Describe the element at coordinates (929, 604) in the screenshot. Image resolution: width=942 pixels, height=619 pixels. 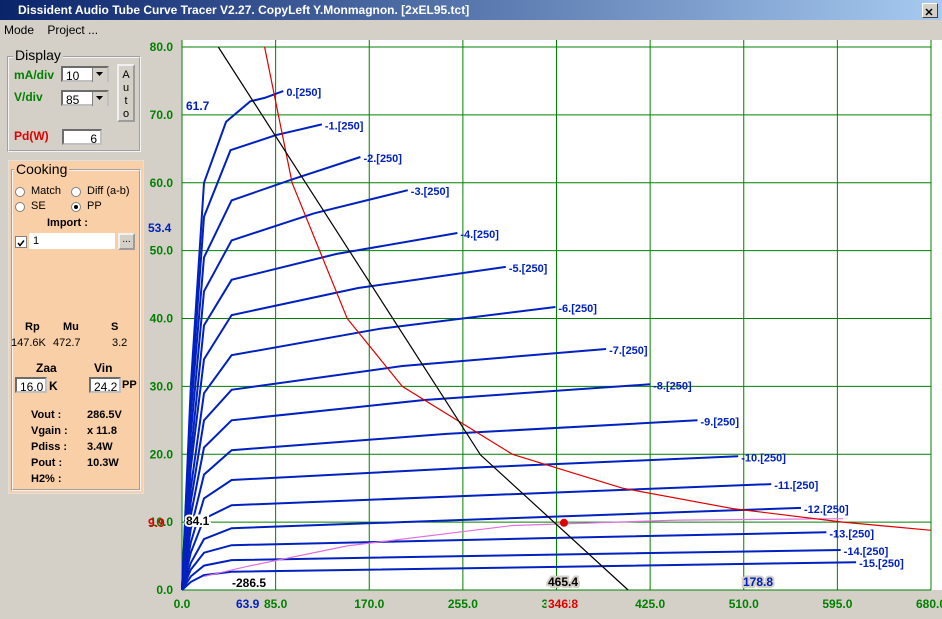
I see `x-tick-label: 680.0` at that location.